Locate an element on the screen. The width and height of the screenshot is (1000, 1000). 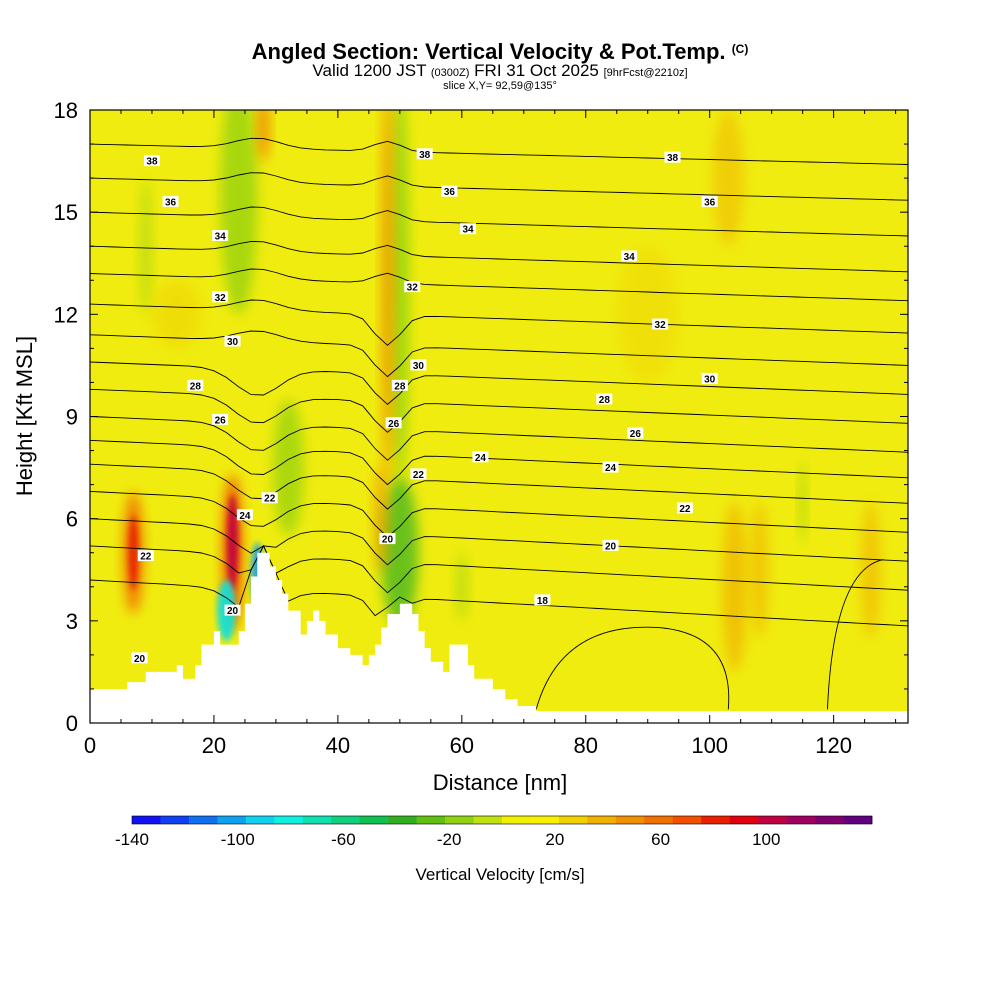
colorbar-tick-label: -100 is located at coordinates (238, 839).